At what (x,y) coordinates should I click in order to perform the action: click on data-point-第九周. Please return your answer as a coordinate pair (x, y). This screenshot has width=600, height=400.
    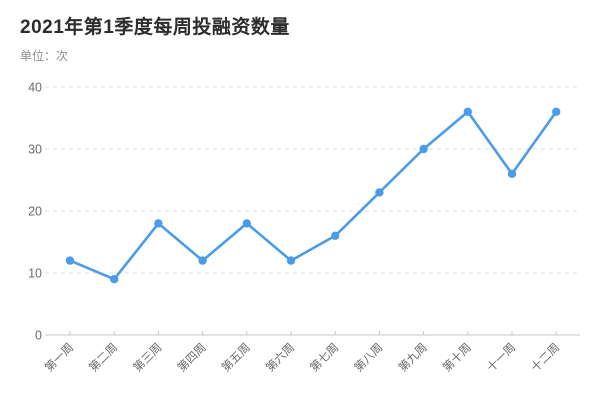
    Looking at the image, I should click on (423, 149).